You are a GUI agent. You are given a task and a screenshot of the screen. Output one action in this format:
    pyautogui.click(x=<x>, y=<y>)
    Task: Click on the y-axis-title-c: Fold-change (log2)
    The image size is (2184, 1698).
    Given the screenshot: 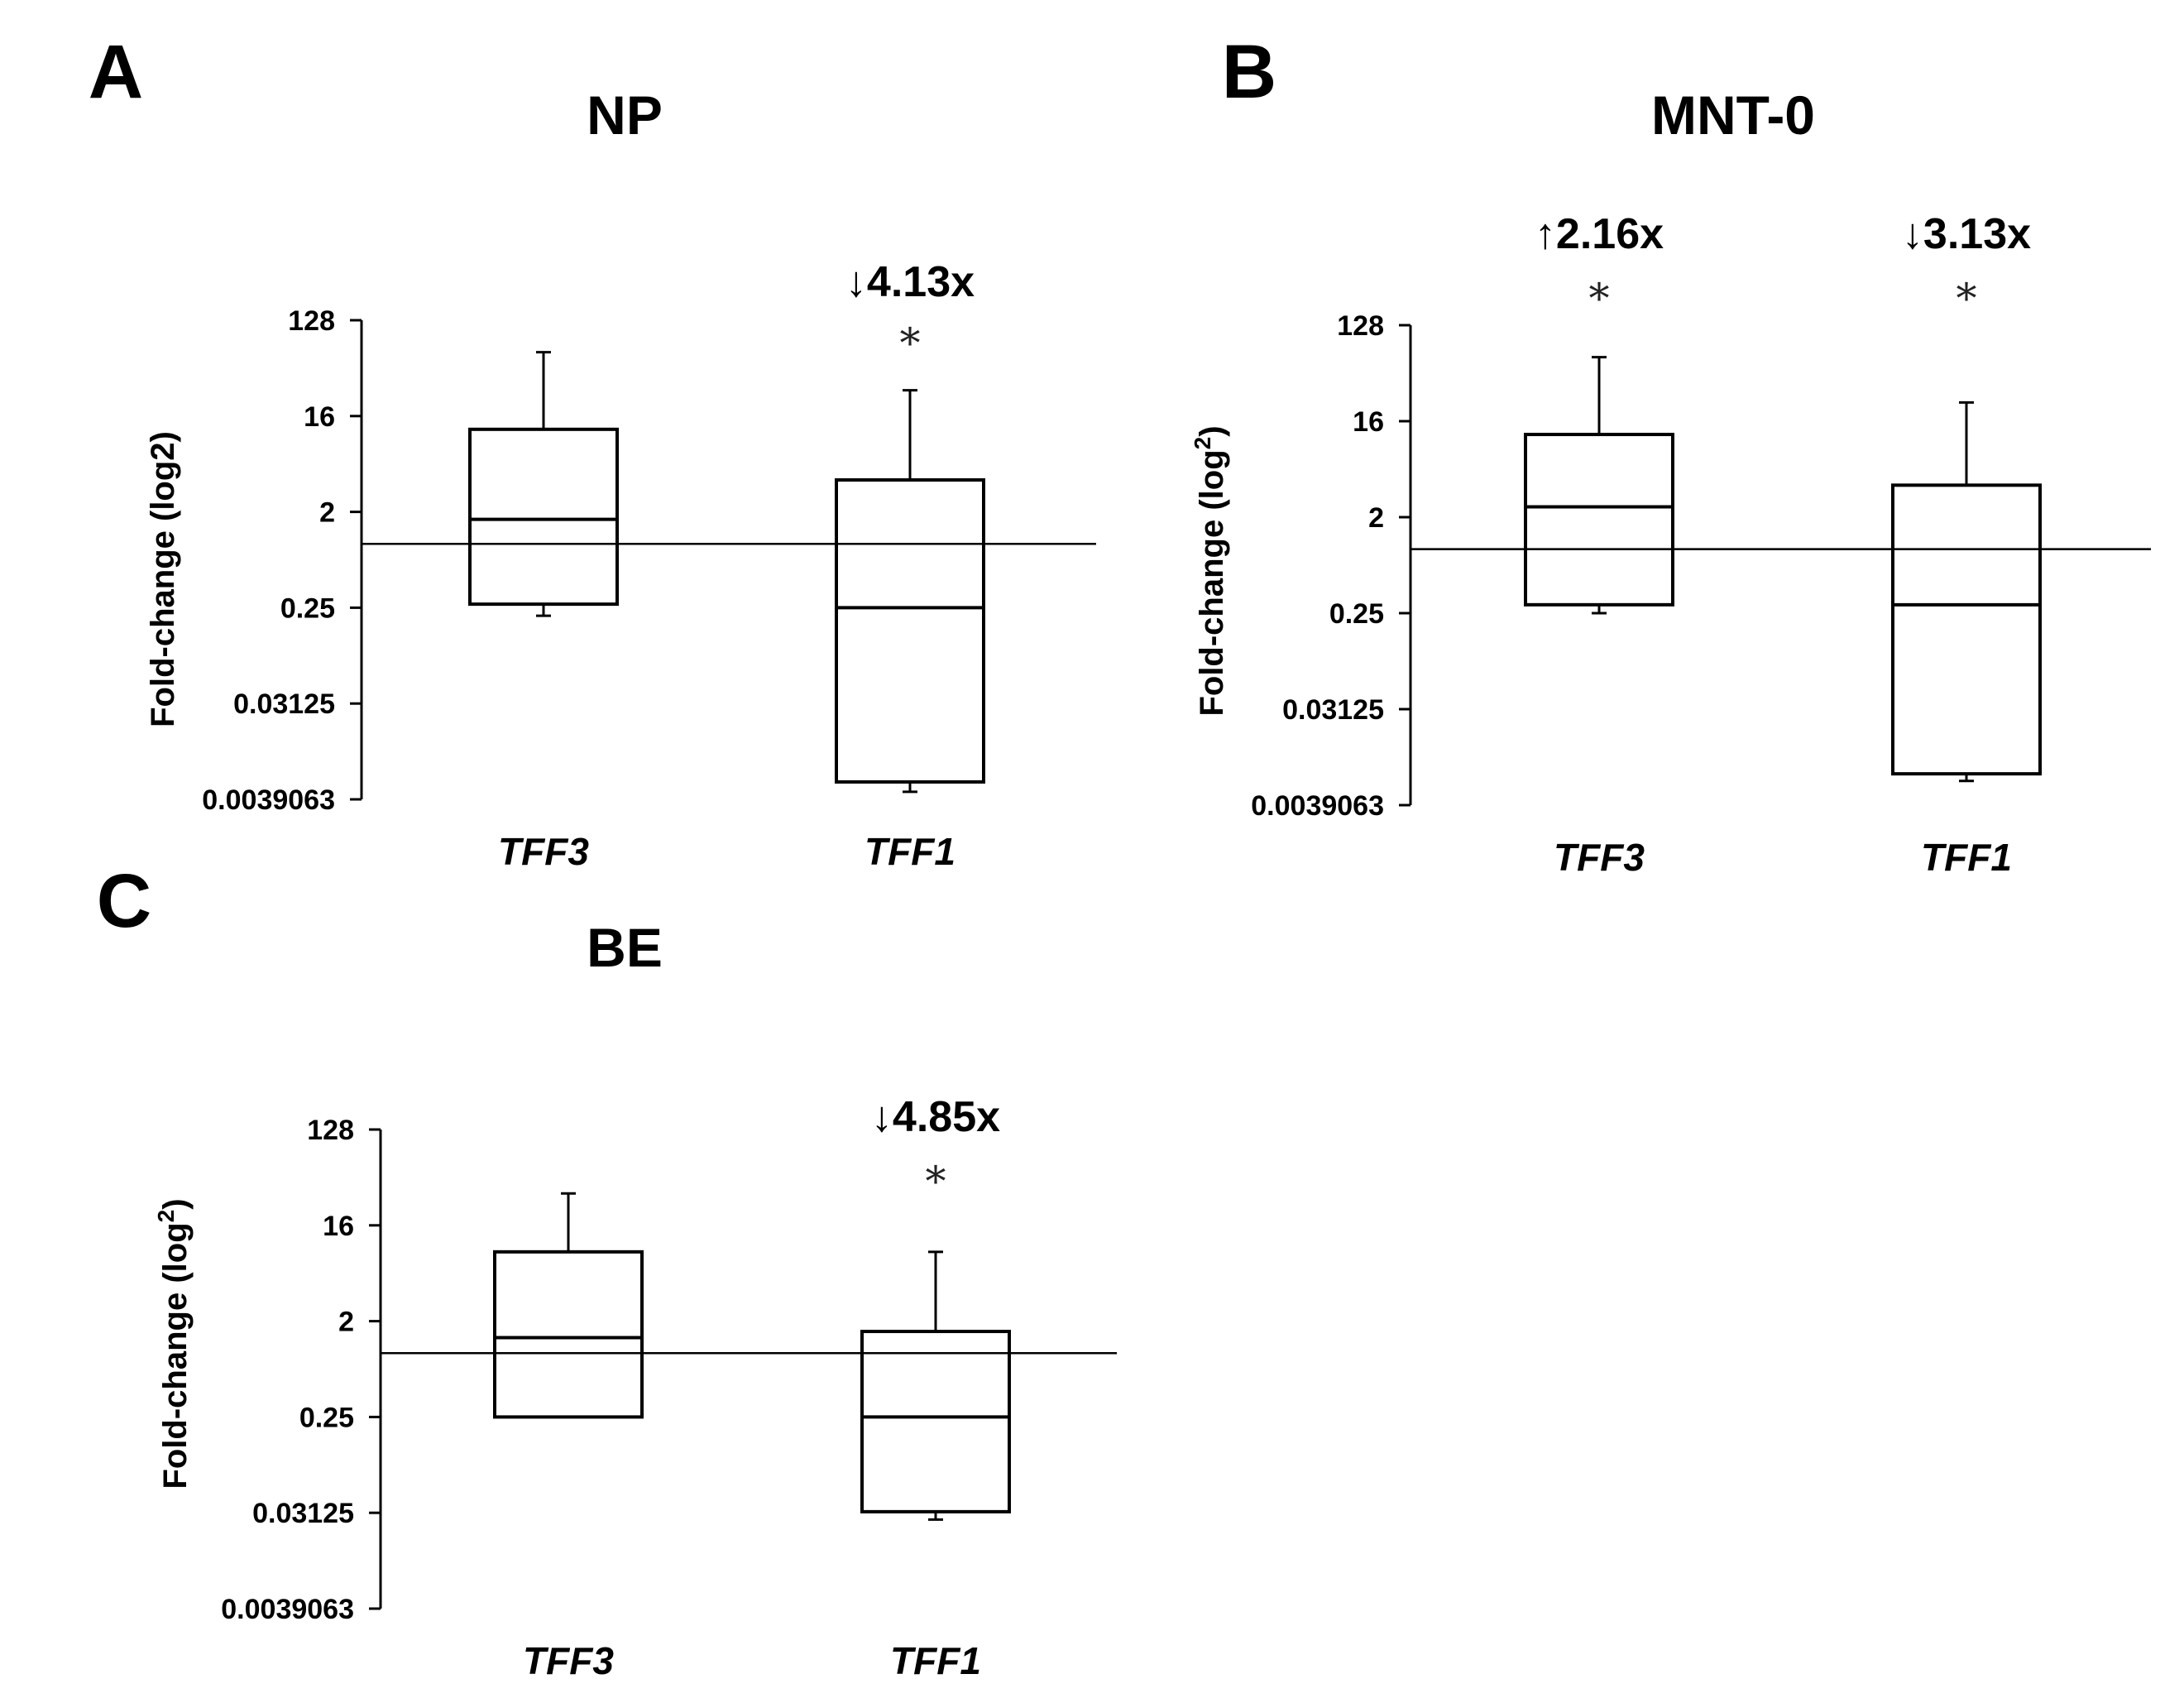 What is the action you would take?
    pyautogui.click(x=173, y=1343)
    